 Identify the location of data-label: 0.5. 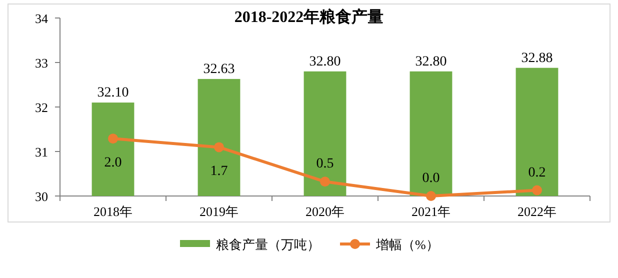
(325, 164).